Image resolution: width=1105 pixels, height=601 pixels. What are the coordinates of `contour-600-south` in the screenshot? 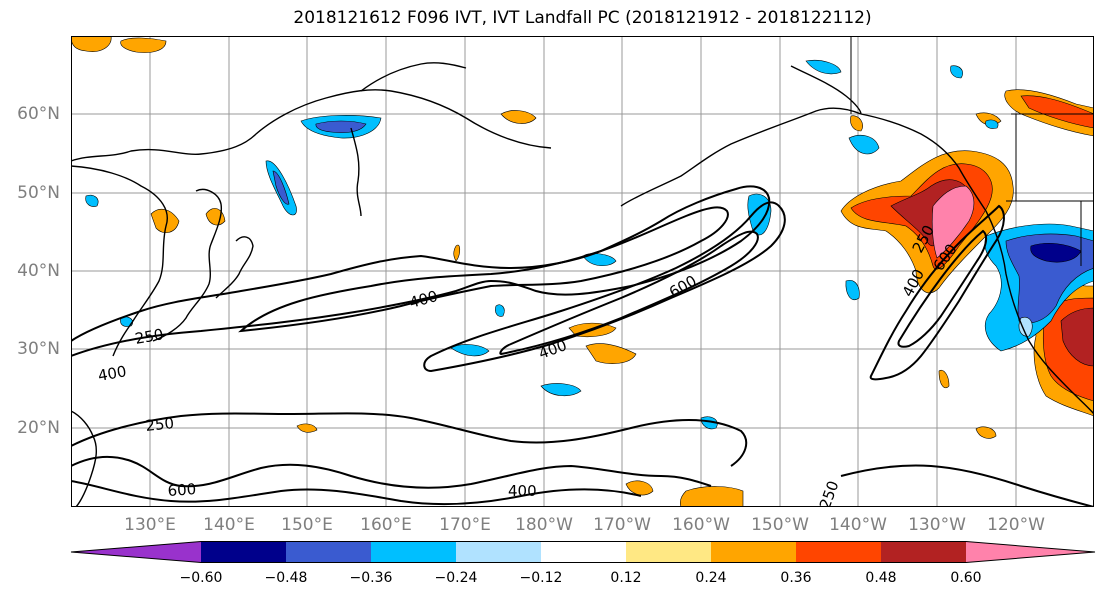 It's located at (391, 472).